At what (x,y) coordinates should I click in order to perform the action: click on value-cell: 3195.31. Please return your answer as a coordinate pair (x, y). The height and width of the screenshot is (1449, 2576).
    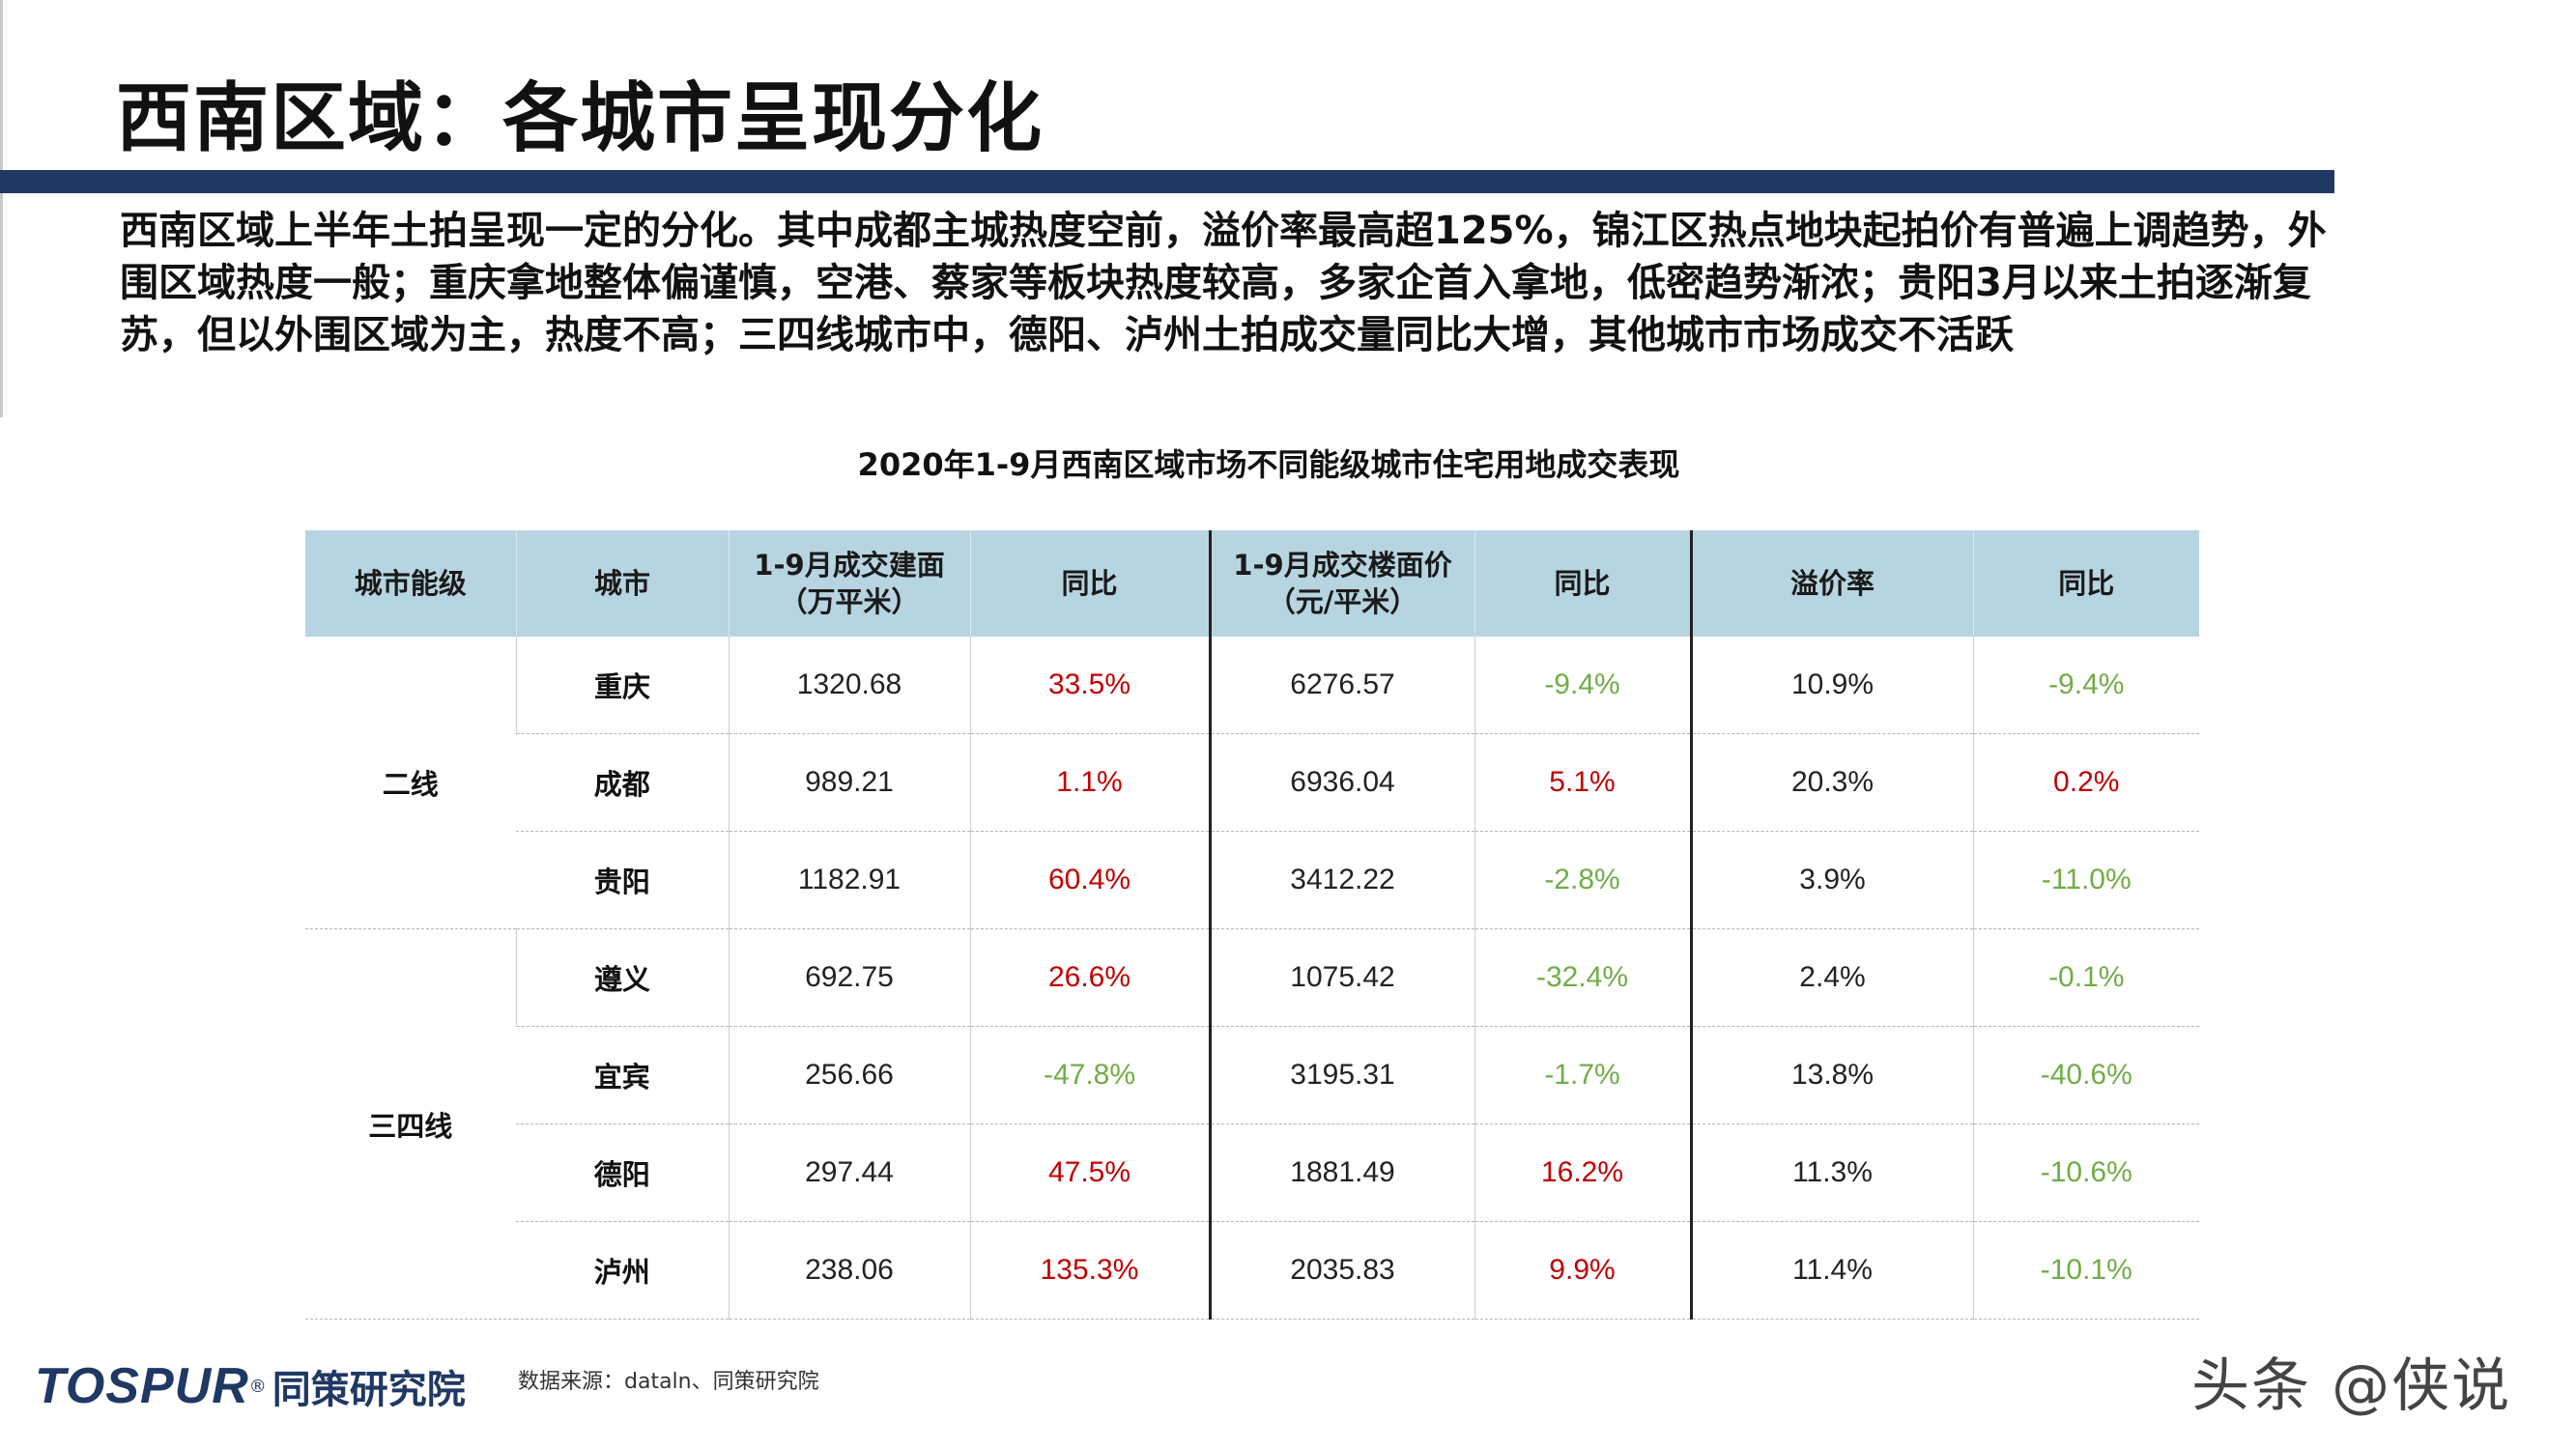
    Looking at the image, I should click on (1341, 1075).